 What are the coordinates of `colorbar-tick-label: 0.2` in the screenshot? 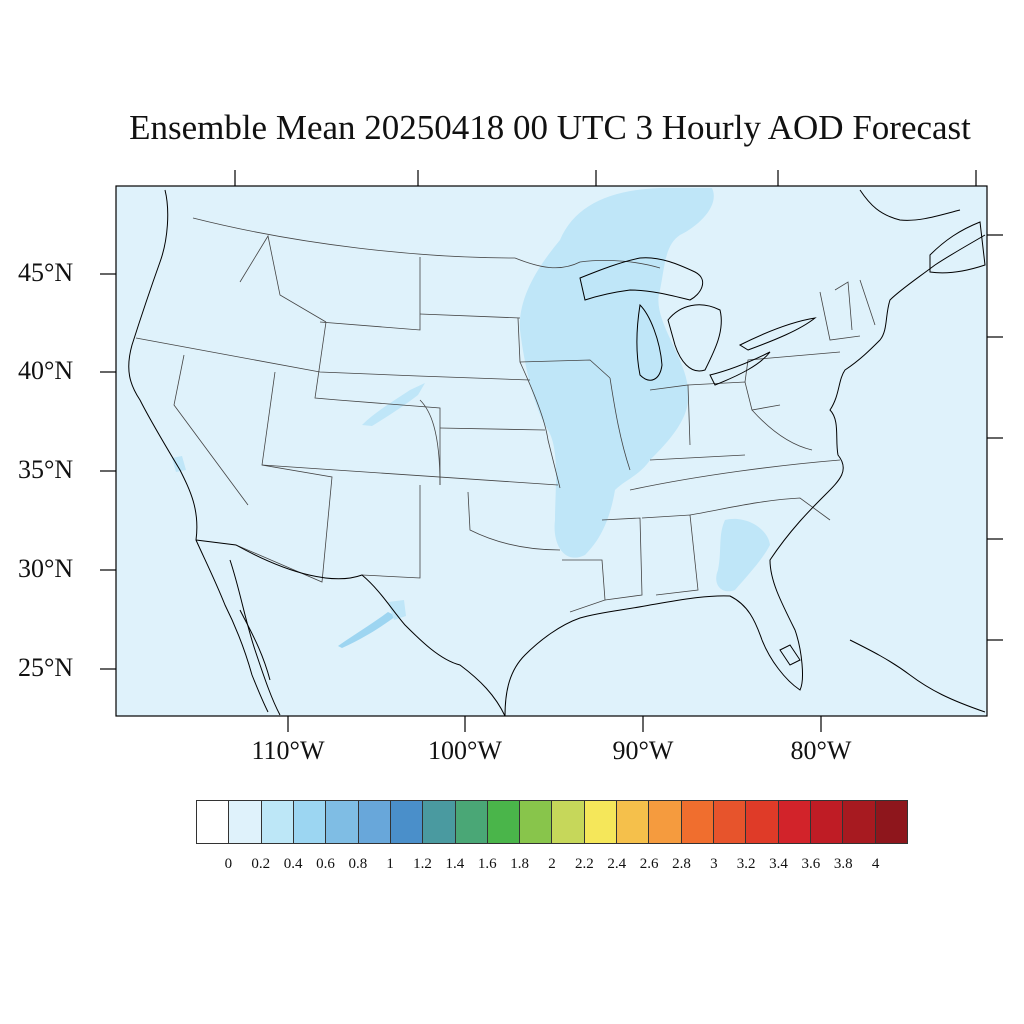 It's located at (261, 864).